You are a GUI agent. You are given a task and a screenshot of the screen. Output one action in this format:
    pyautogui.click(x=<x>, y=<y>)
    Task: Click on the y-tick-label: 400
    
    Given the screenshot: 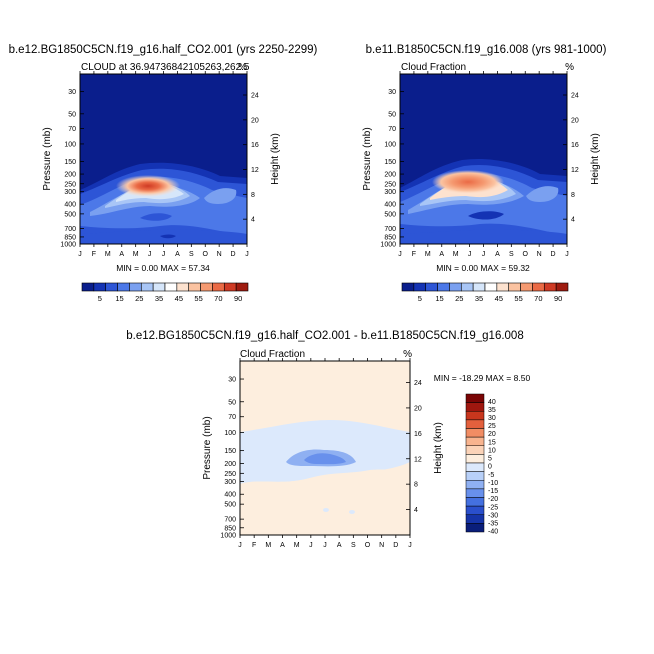 What is the action you would take?
    pyautogui.click(x=230, y=495)
    